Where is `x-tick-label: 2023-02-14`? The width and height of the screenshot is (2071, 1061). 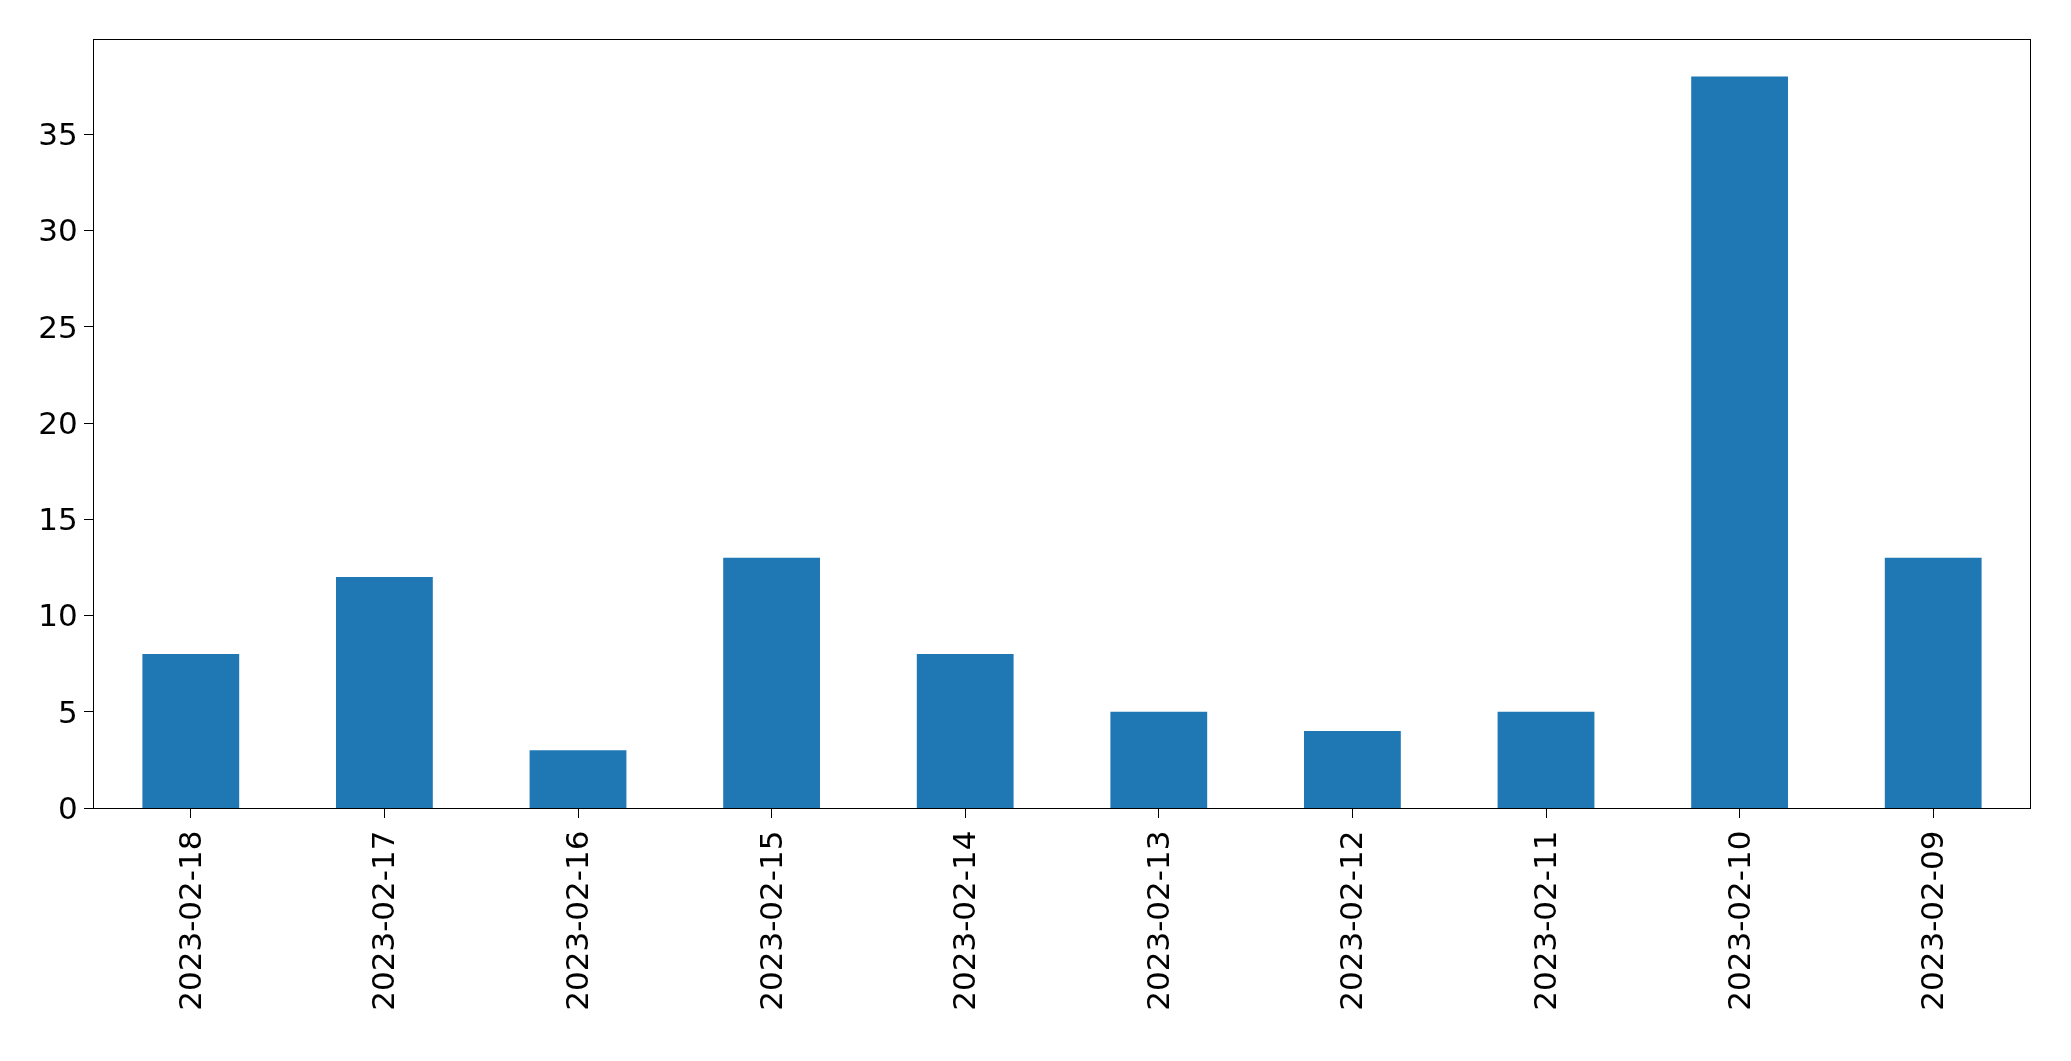 x-tick-label: 2023-02-14 is located at coordinates (964, 920).